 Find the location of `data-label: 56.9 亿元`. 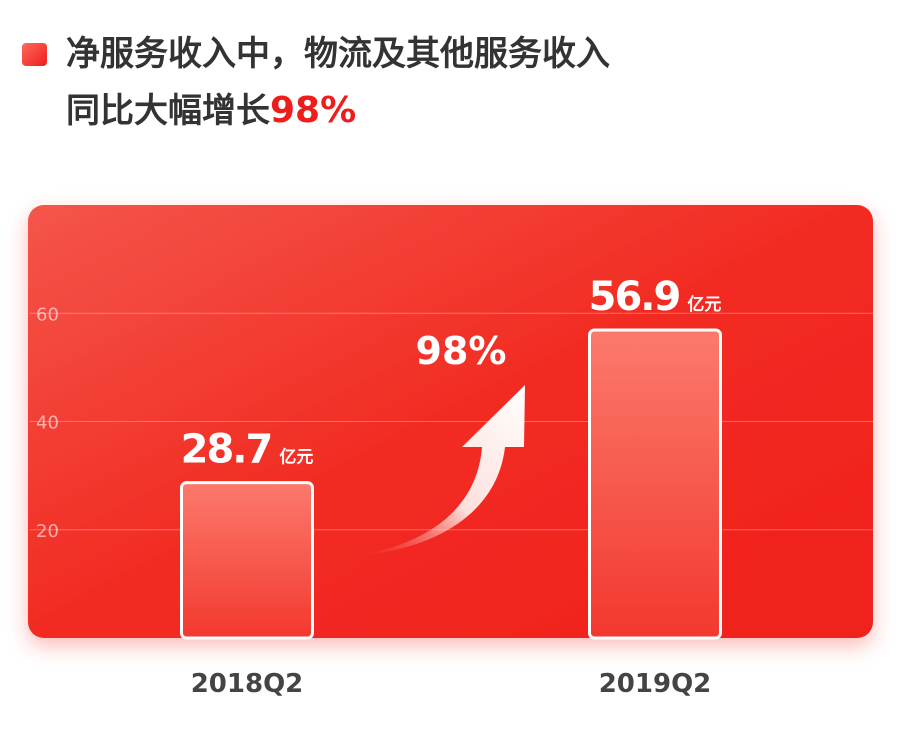

data-label: 56.9 亿元 is located at coordinates (655, 297).